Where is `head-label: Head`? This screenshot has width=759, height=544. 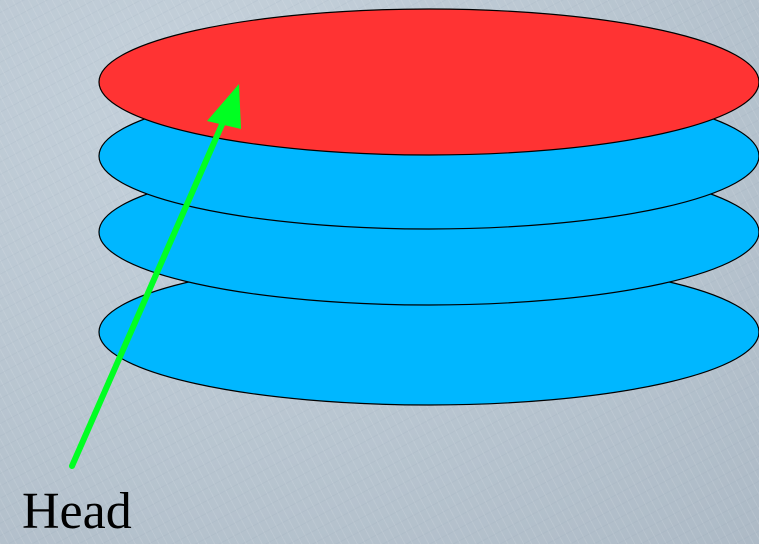
head-label: Head is located at coordinates (77, 511).